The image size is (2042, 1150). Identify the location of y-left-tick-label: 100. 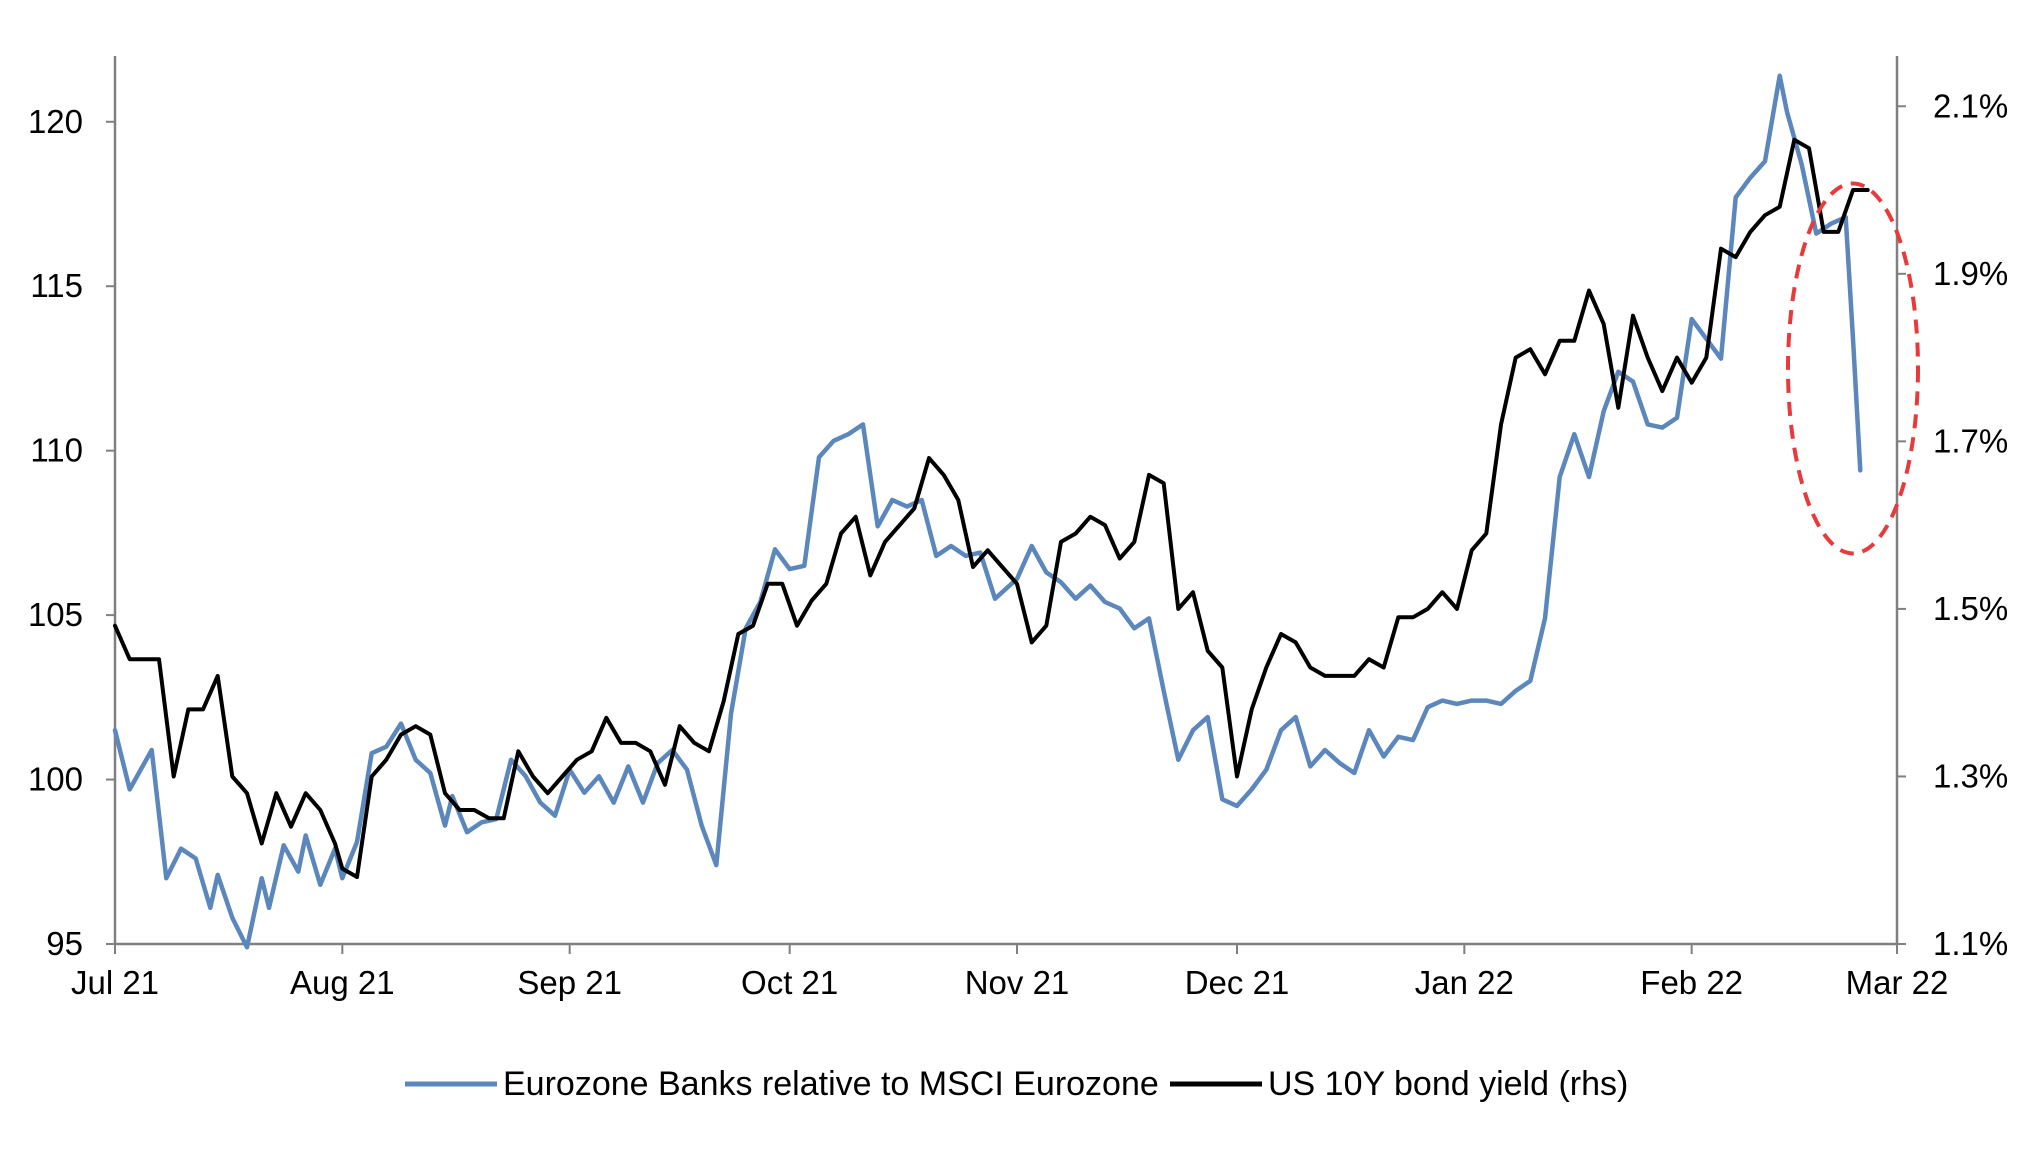
(55, 779).